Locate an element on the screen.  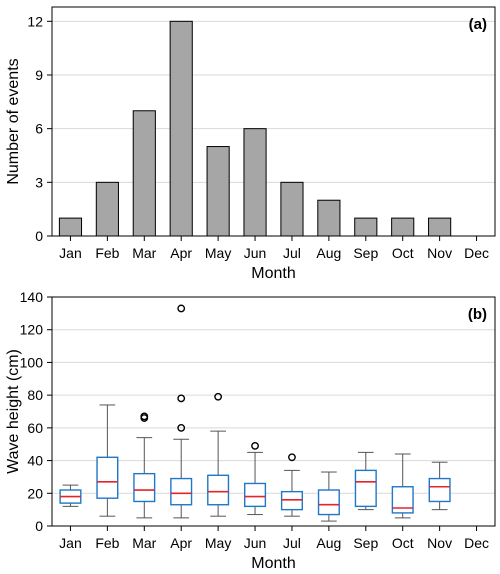
bar-aug is located at coordinates (329, 218).